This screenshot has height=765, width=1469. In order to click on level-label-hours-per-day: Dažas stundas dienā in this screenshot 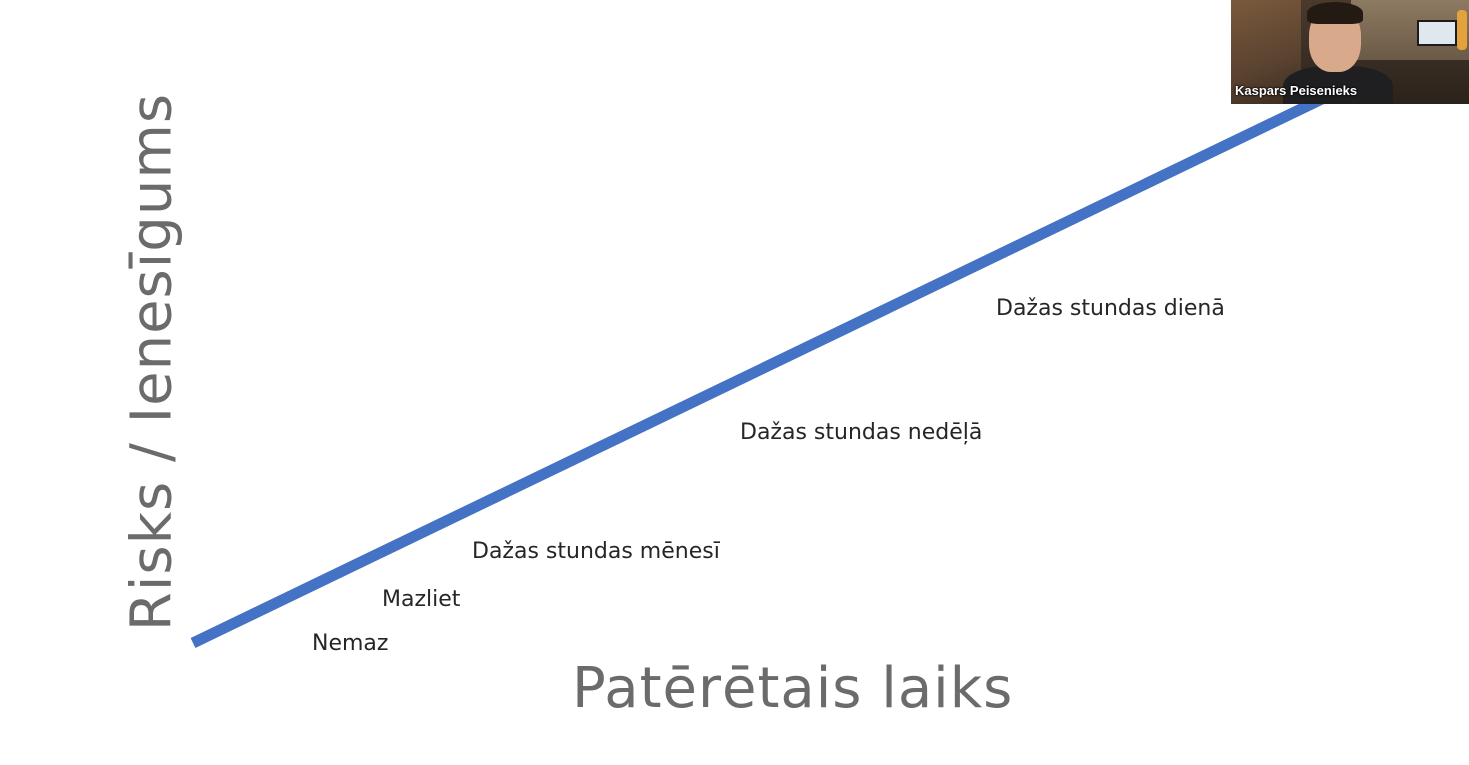, I will do `click(1110, 308)`.